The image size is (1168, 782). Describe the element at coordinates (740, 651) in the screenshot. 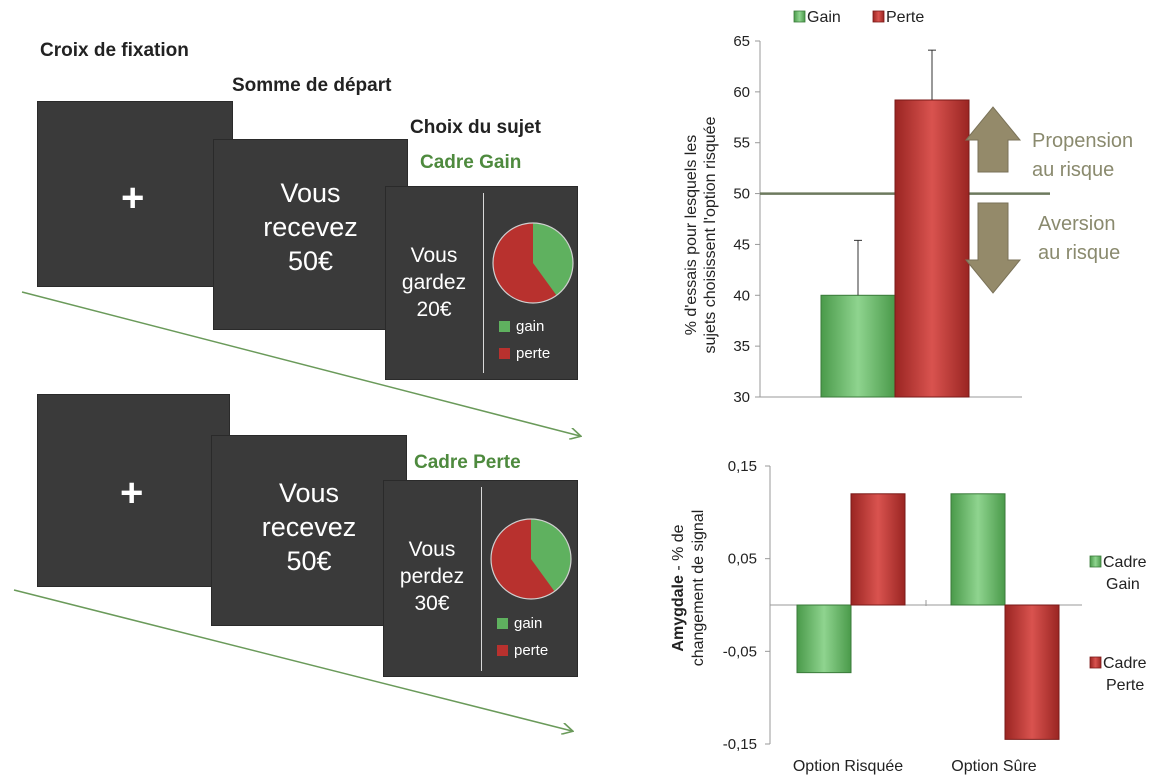

I see `y-tick-label: -0,05` at that location.